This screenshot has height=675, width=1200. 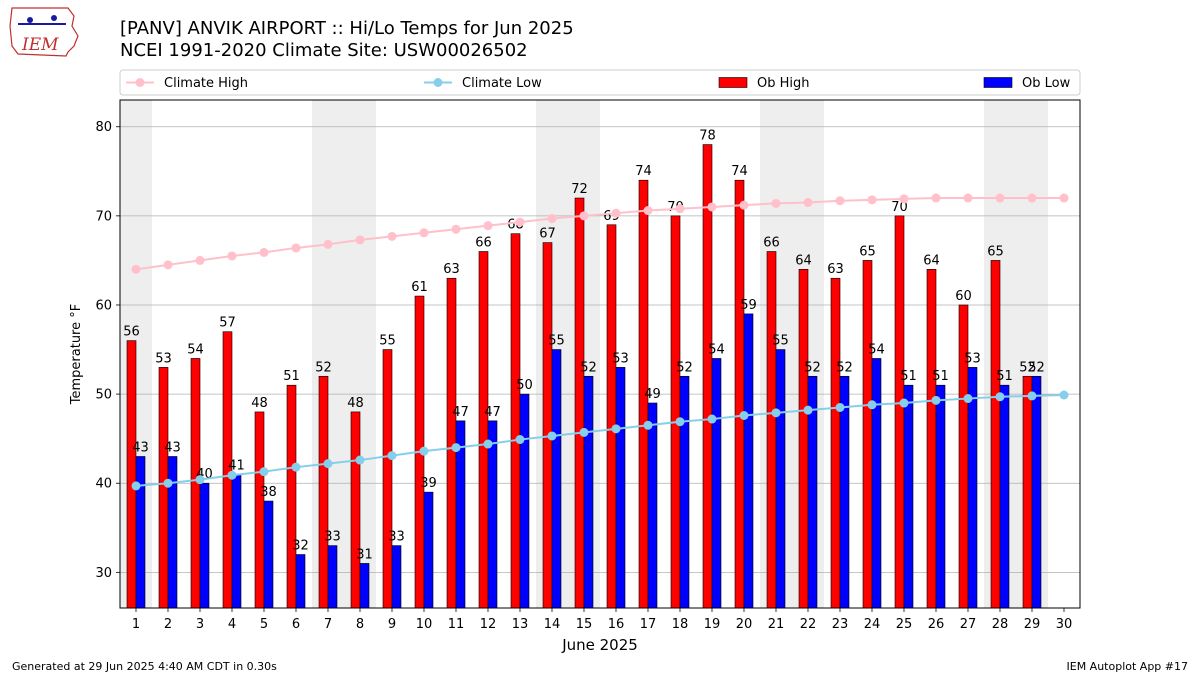 What do you see at coordinates (599, 234) in the screenshot?
I see `climate-high-line` at bounding box center [599, 234].